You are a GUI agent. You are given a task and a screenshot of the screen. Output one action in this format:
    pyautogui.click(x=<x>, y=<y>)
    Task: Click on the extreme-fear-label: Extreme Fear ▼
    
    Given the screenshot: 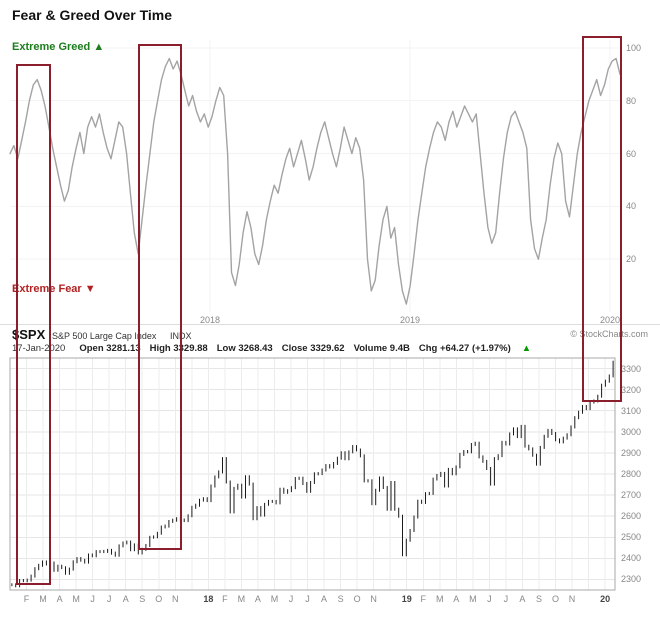 What is the action you would take?
    pyautogui.click(x=54, y=289)
    